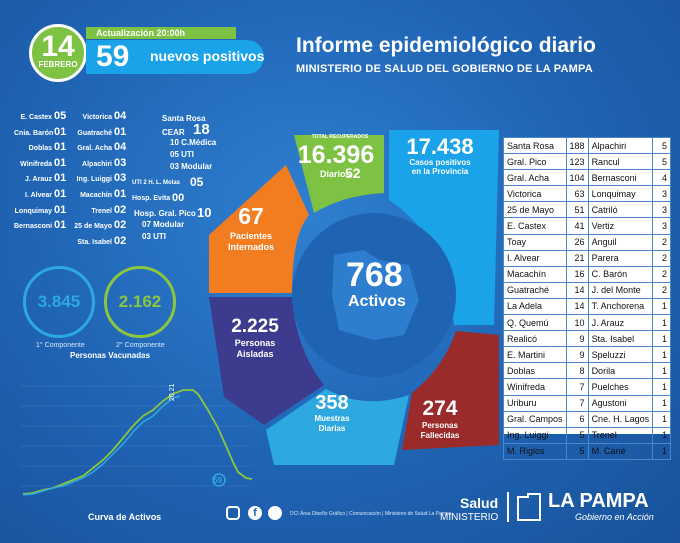  I want to click on table-row: I. Alvear 21 Parera 2, so click(587, 258).